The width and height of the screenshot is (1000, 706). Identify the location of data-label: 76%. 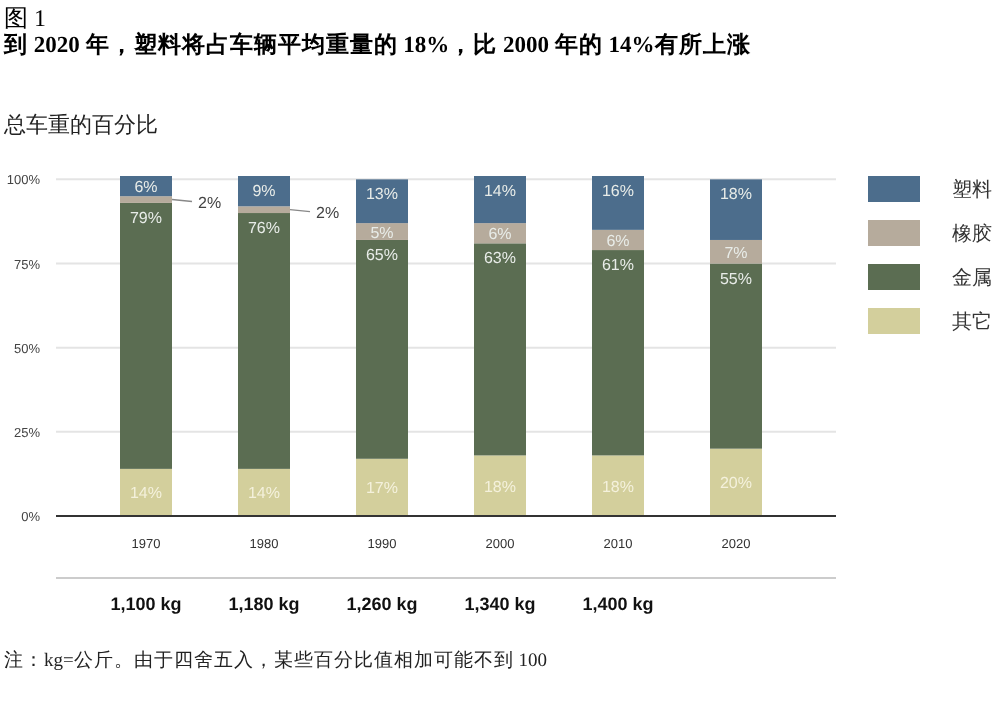
(264, 228).